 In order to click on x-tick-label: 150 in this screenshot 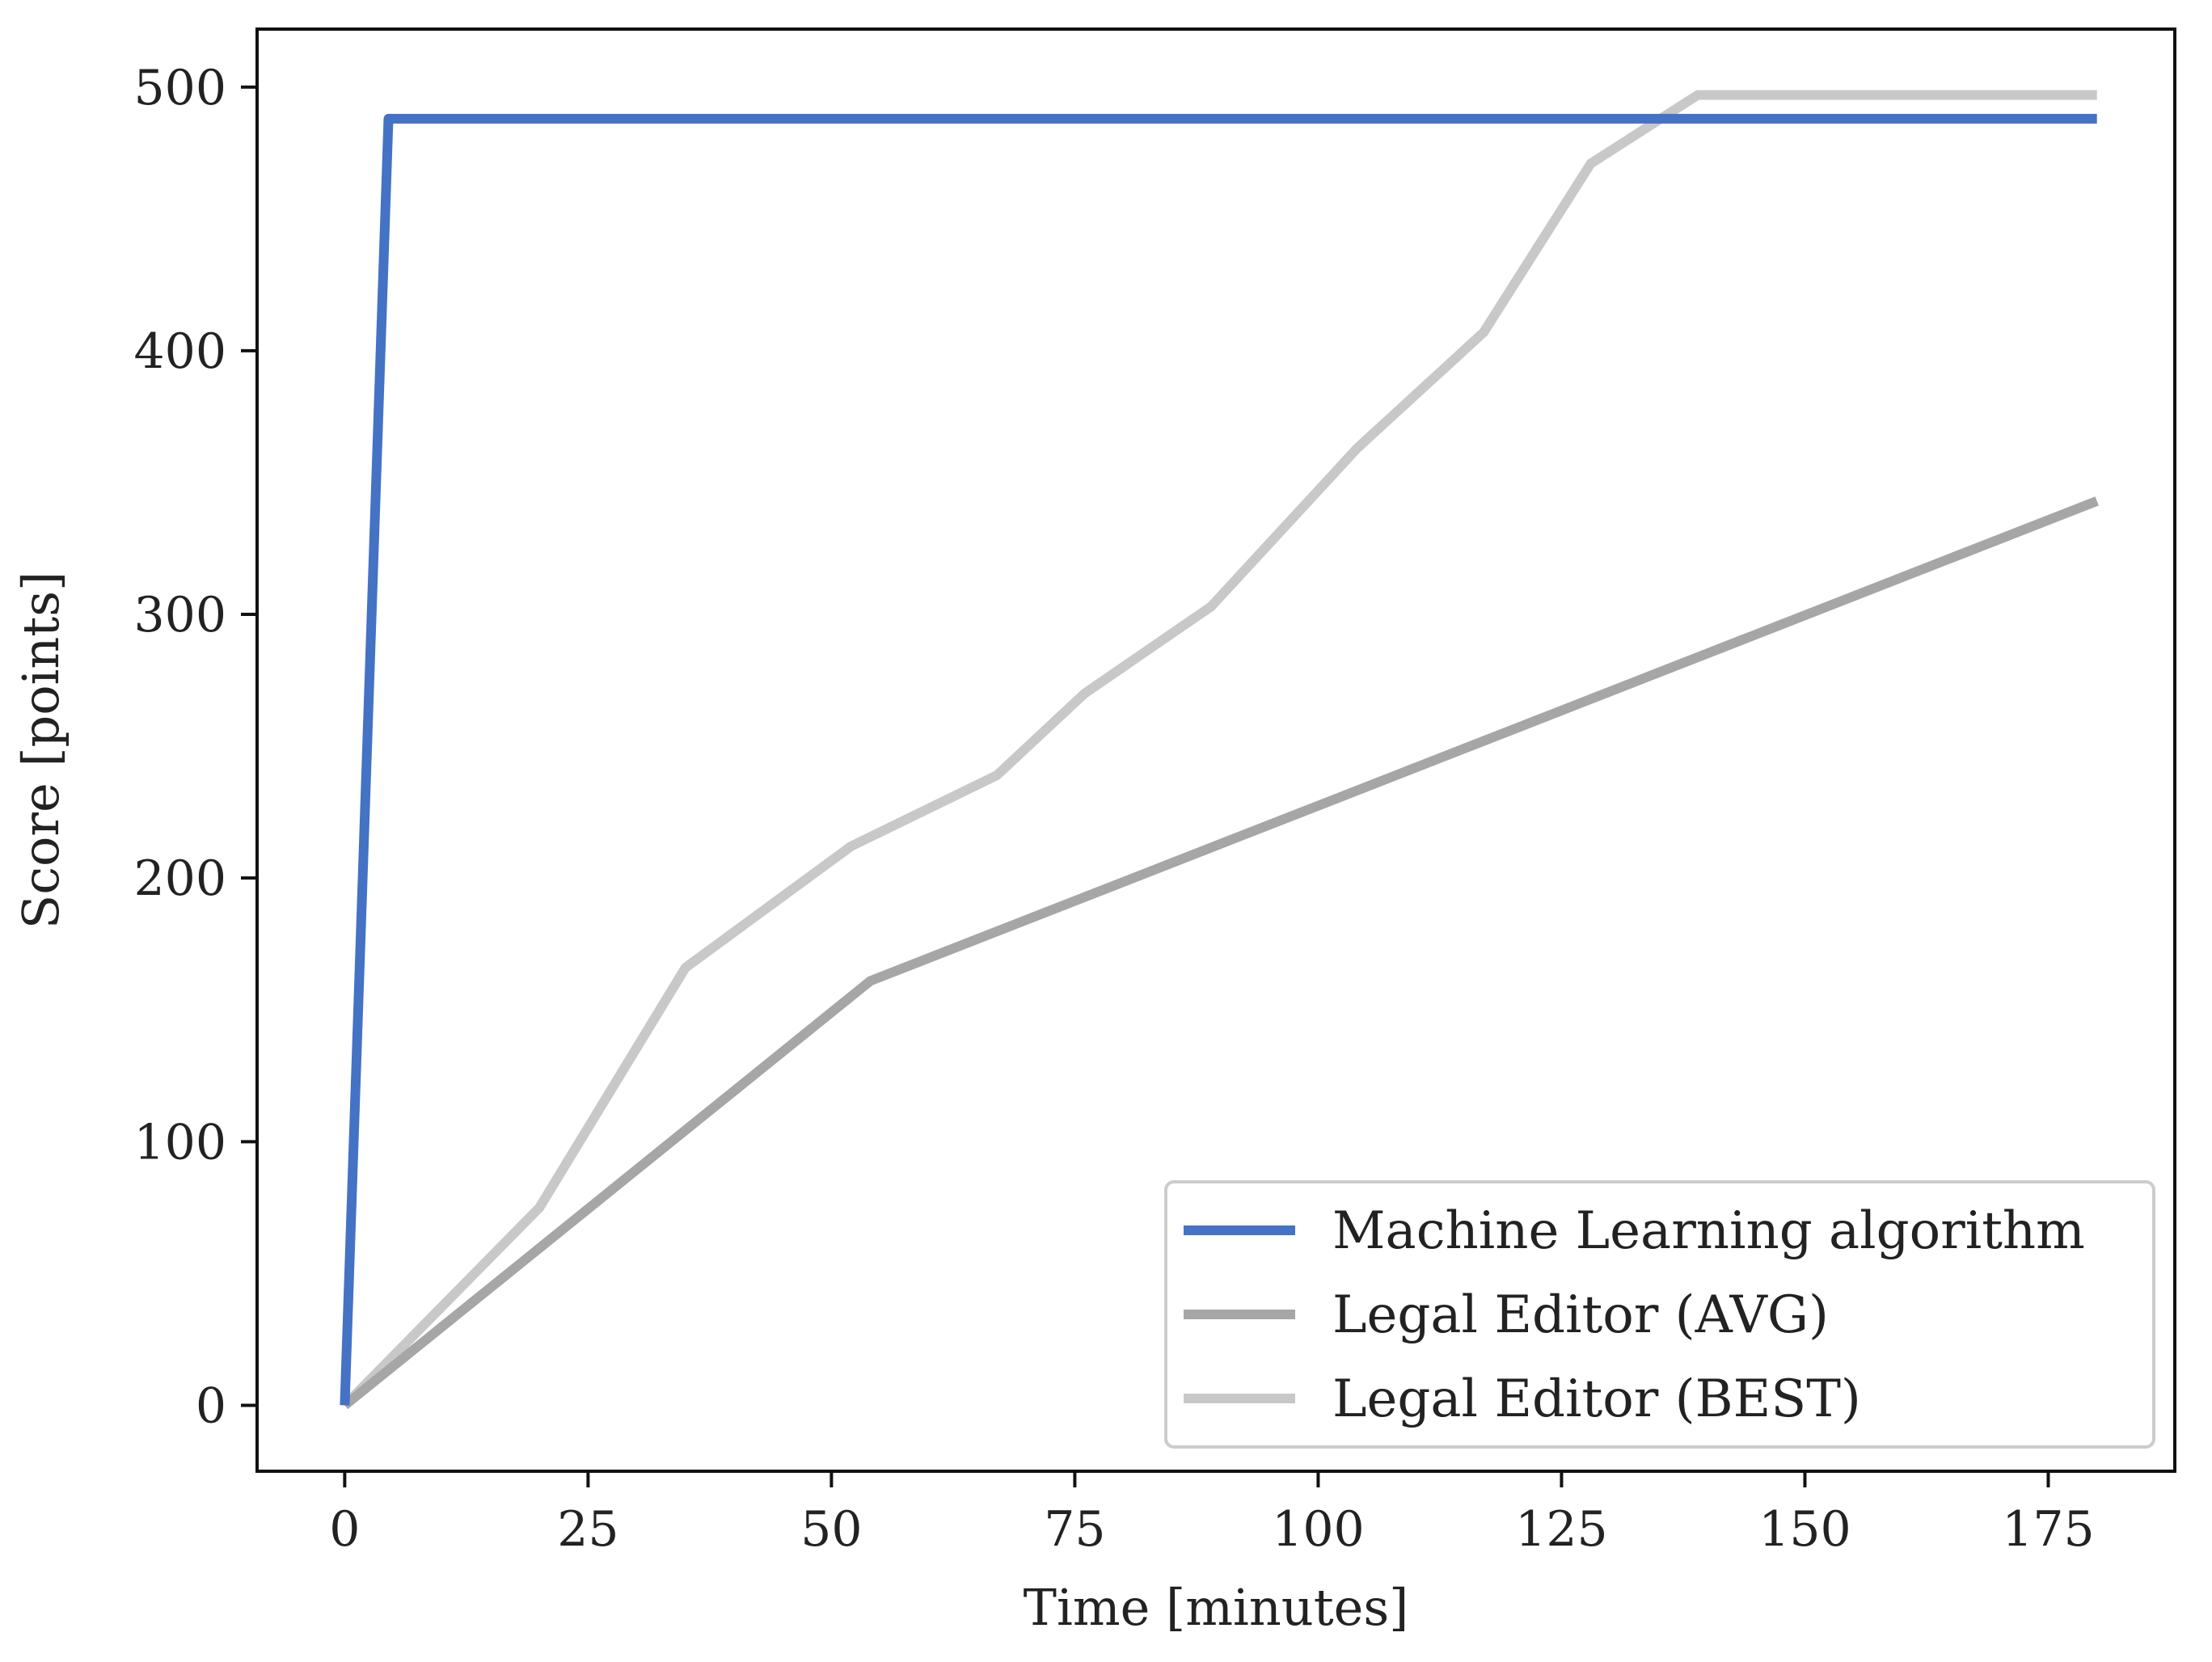, I will do `click(1804, 1529)`.